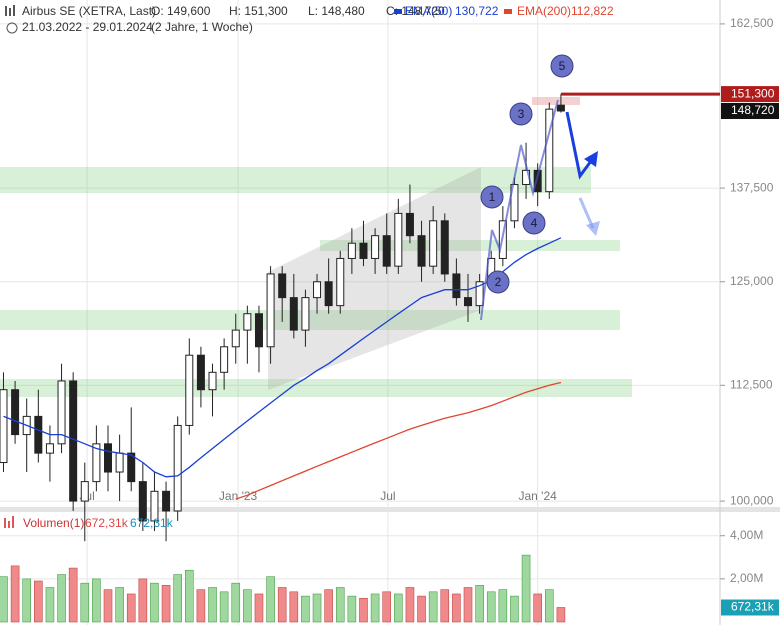 The height and width of the screenshot is (625, 780). Describe the element at coordinates (538, 496) in the screenshot. I see `x-tick-label: Jan '24` at that location.